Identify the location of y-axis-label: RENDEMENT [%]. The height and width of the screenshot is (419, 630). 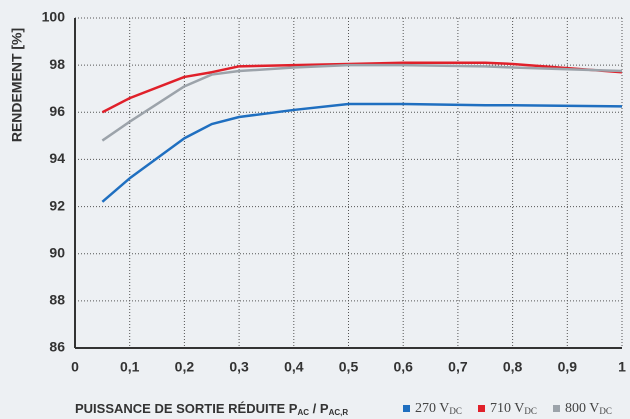
(17, 85).